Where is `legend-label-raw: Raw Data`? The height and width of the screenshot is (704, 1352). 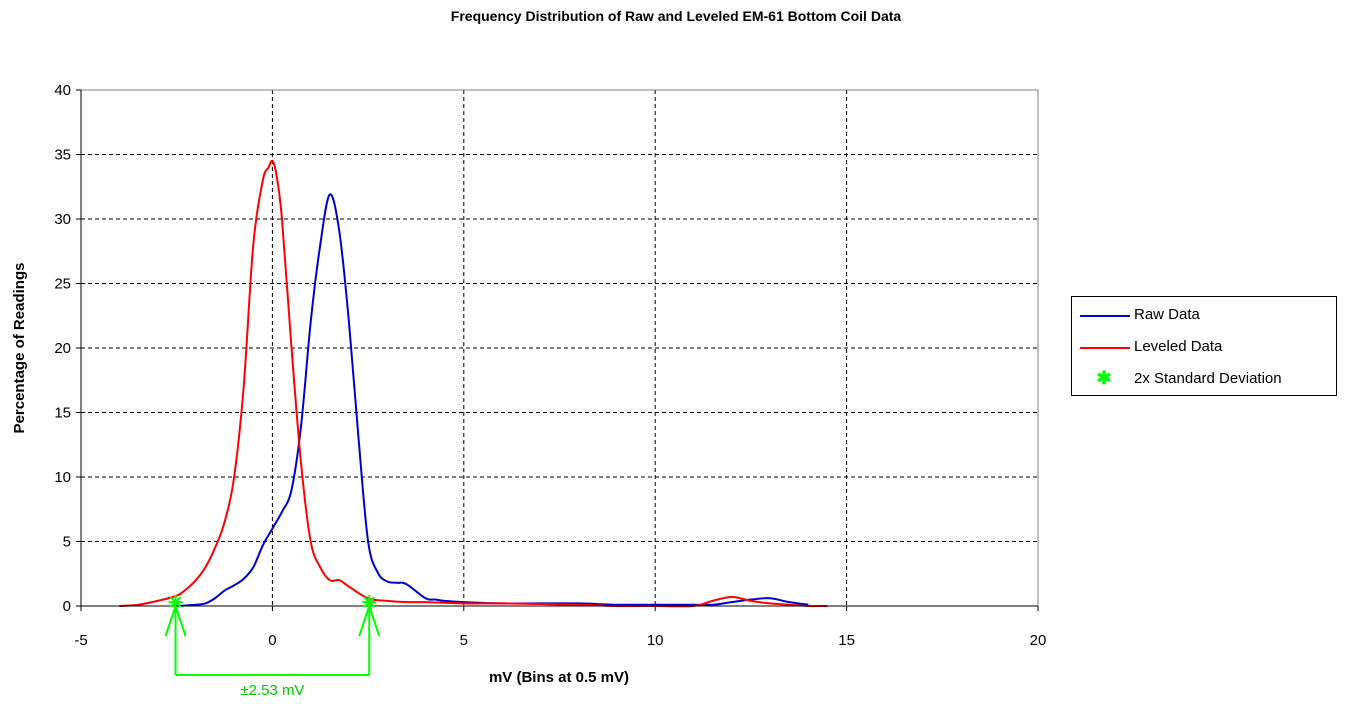
legend-label-raw: Raw Data is located at coordinates (1167, 314).